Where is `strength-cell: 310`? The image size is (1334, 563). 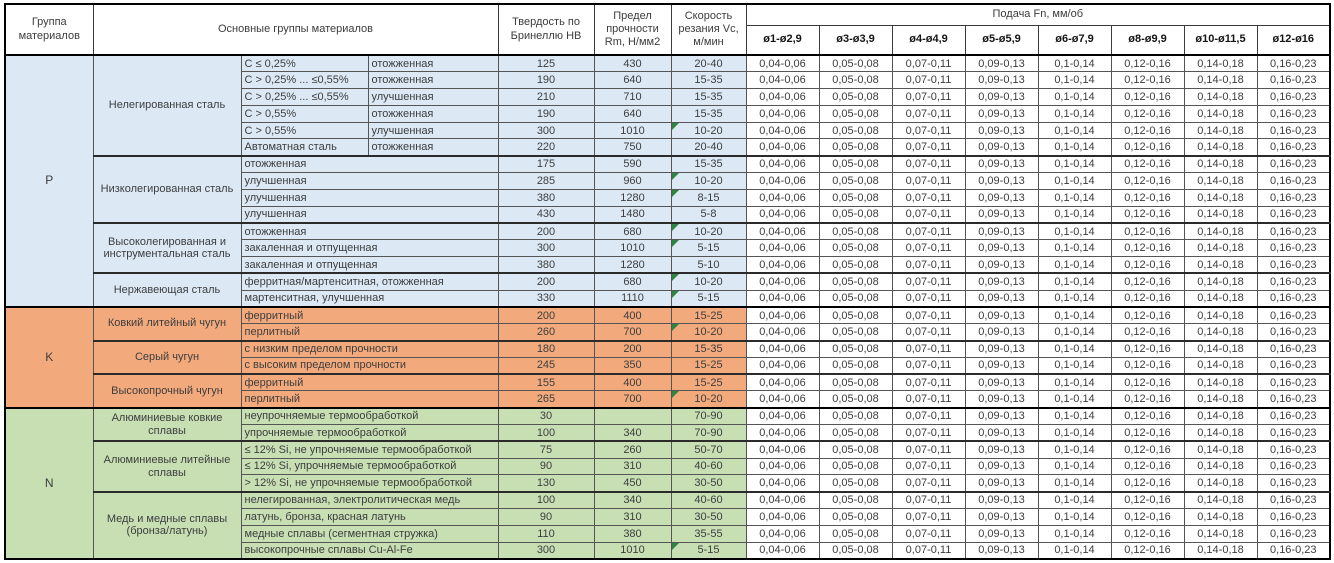 strength-cell: 310 is located at coordinates (632, 517).